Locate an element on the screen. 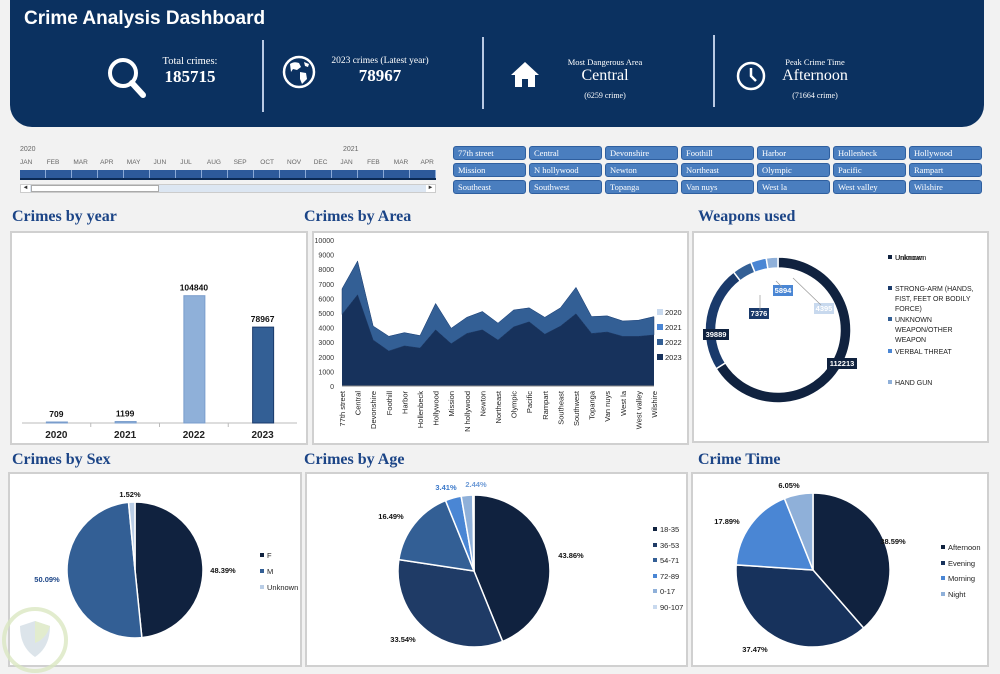  slicer-item-harbor: Harbor is located at coordinates (793, 153).